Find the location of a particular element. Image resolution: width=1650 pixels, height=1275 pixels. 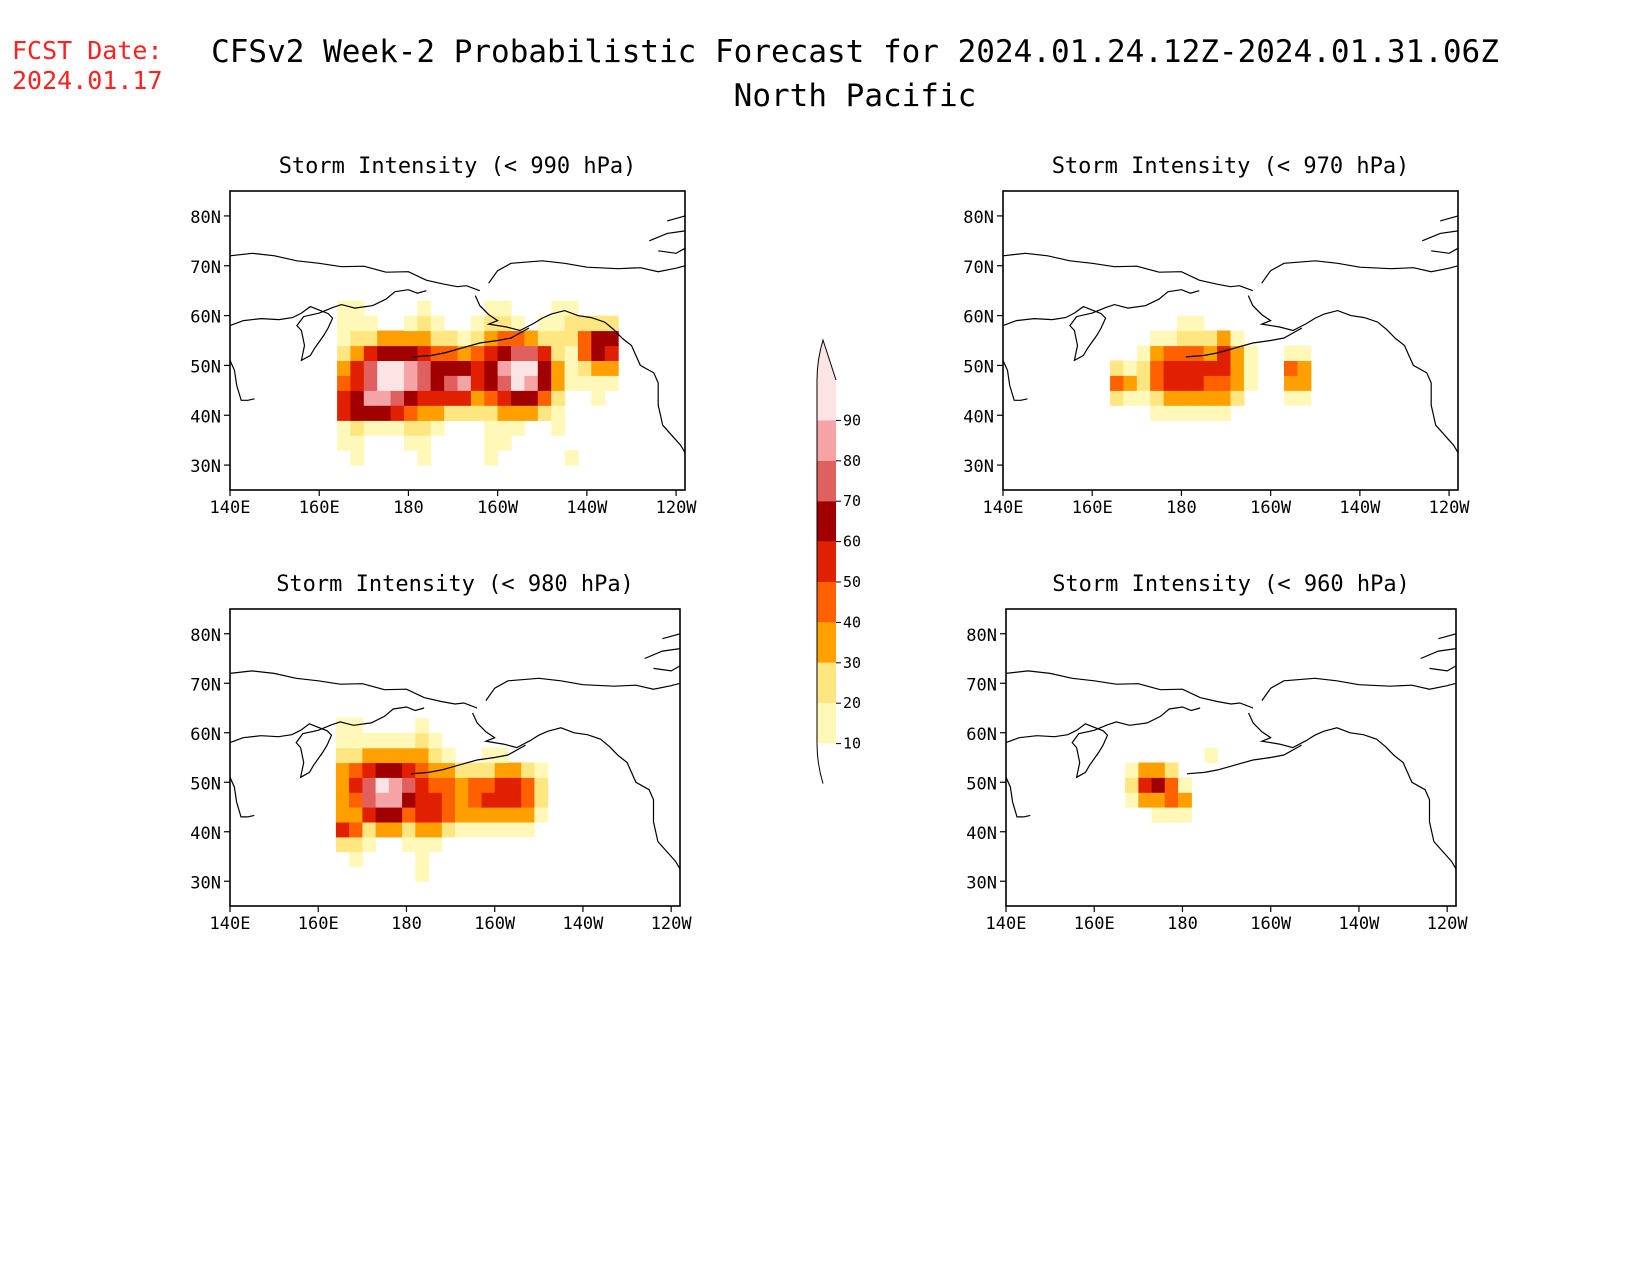

panel-title: Storm Intensity (< 990 hPa) is located at coordinates (458, 166).